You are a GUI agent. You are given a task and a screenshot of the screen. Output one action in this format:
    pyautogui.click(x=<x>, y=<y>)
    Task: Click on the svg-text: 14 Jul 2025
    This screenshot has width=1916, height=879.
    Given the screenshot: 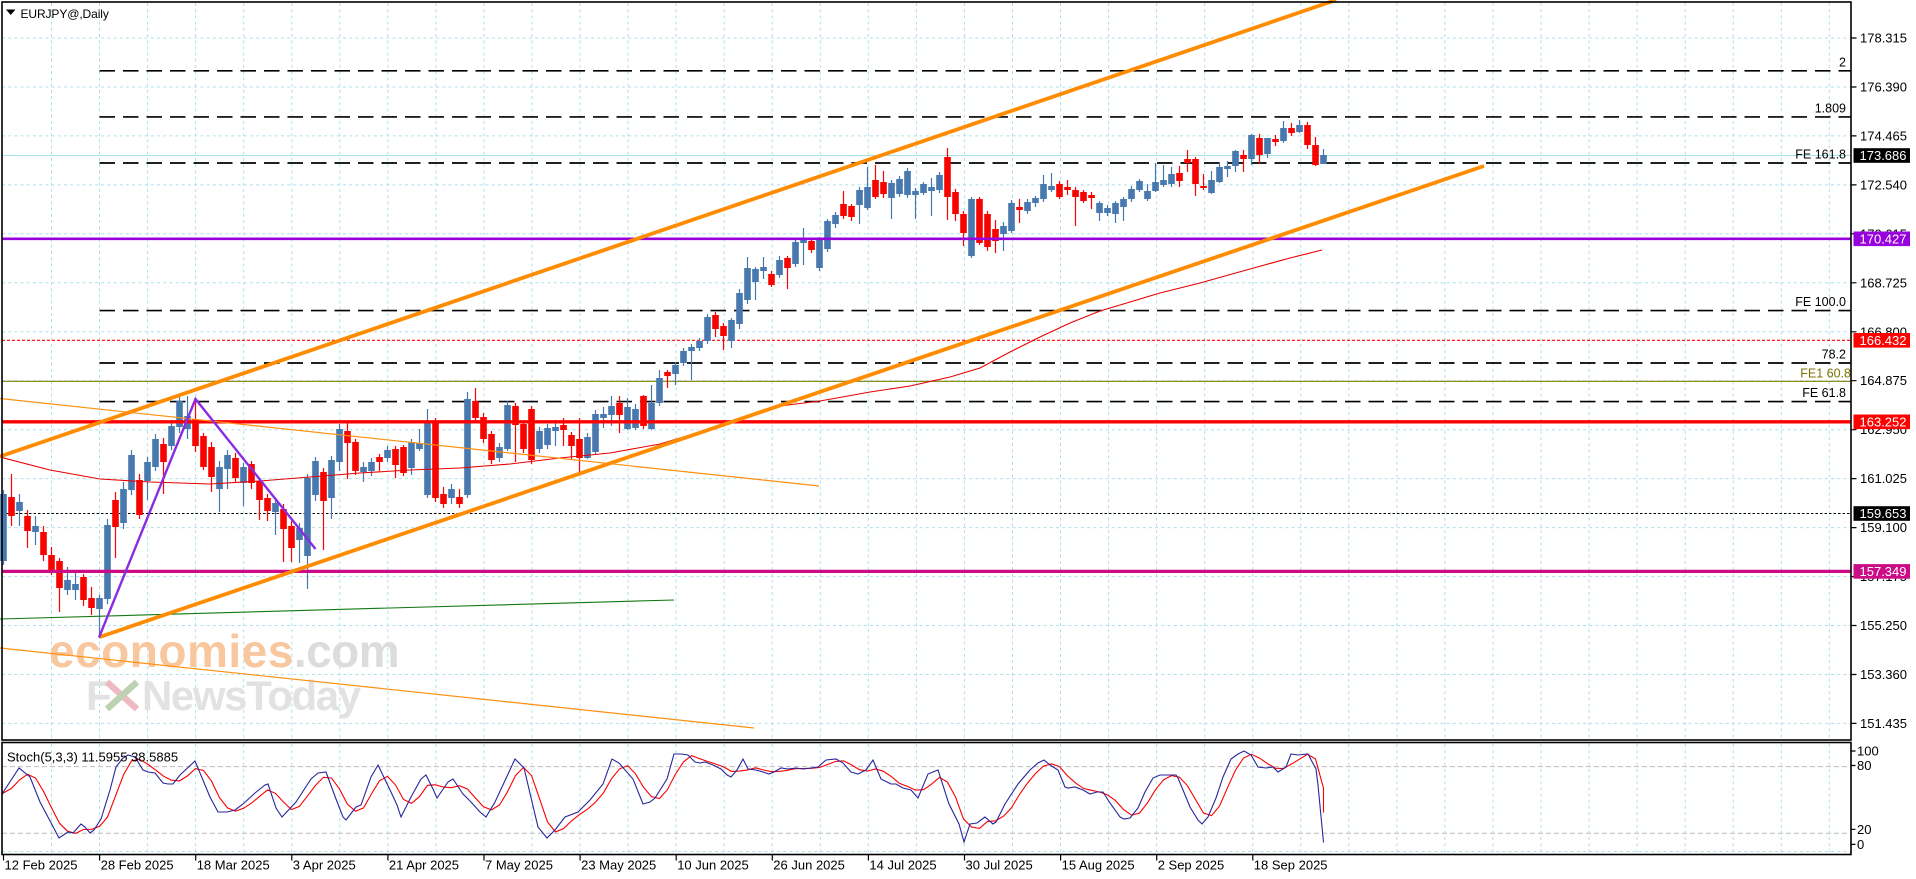 What is the action you would take?
    pyautogui.click(x=902, y=865)
    